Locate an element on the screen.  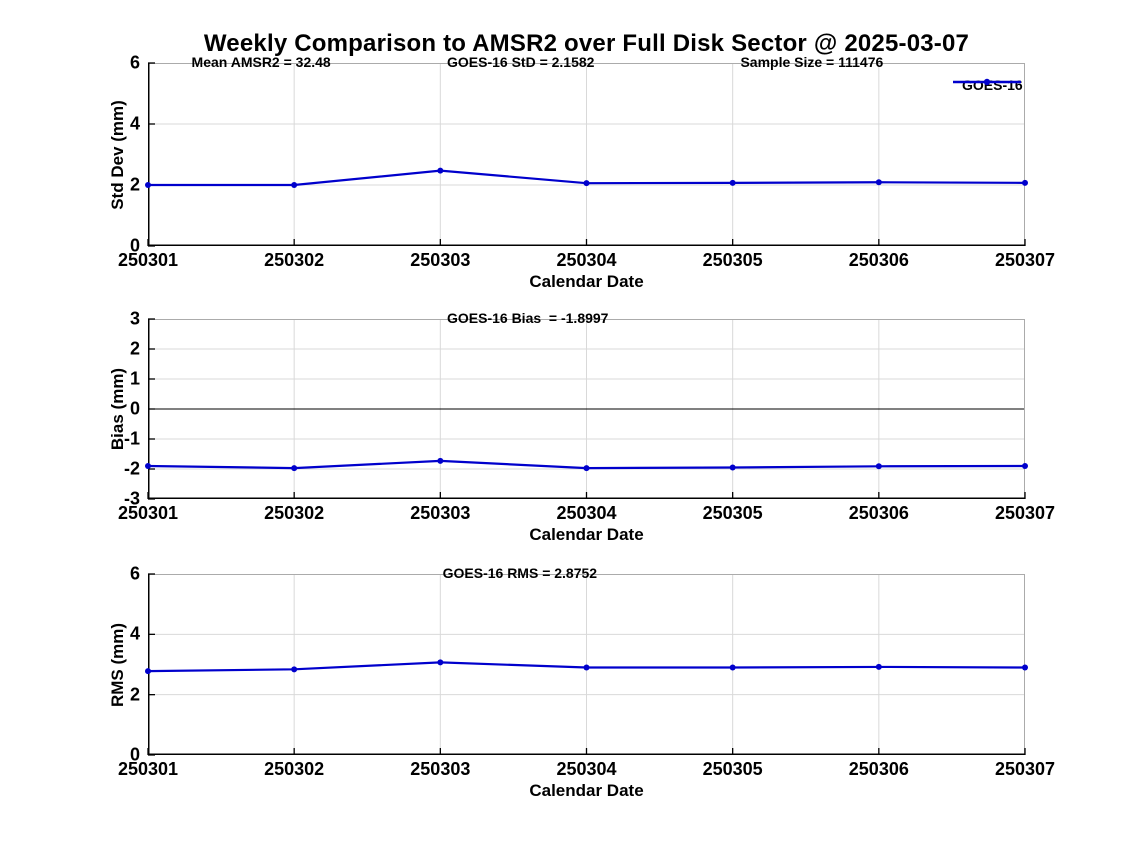
legend: GOES-16 is located at coordinates (988, 85).